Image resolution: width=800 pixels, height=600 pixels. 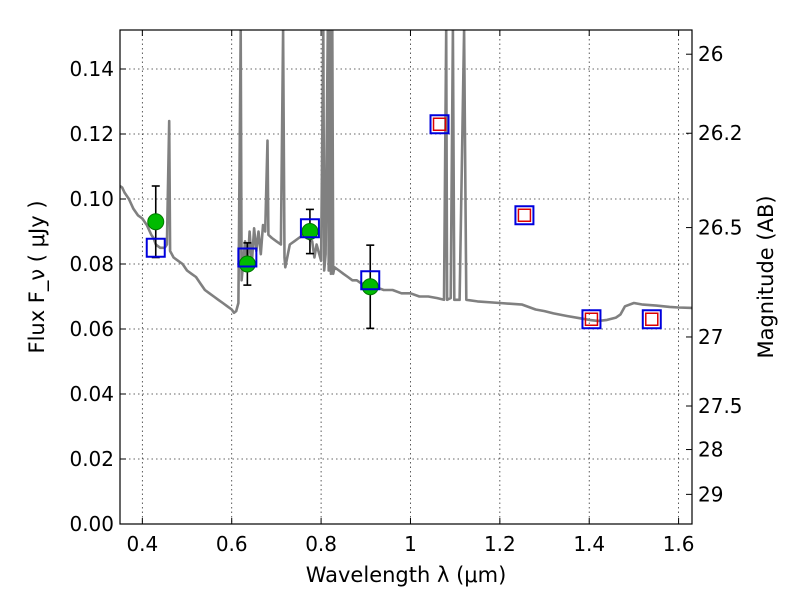 I want to click on y-tick-label: 0.02, so click(x=91, y=459).